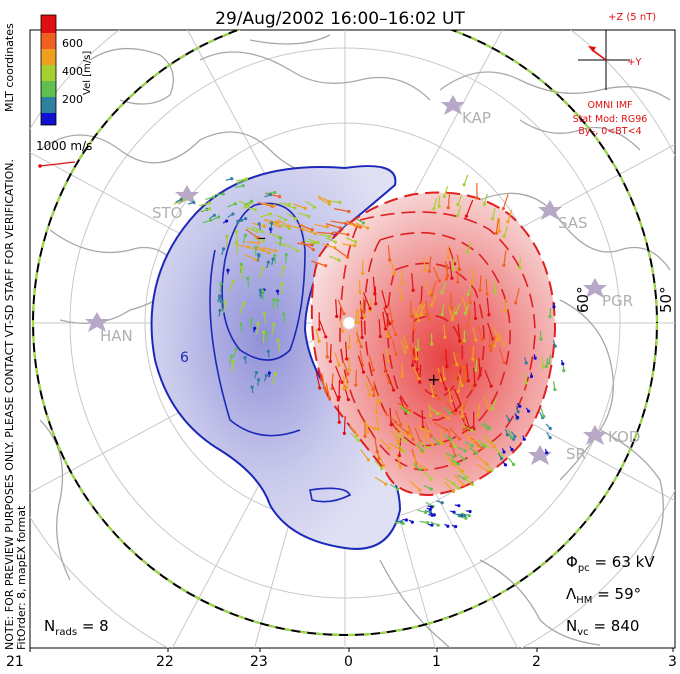  What do you see at coordinates (72, 71) in the screenshot?
I see `colorbar-tick-400: 400` at bounding box center [72, 71].